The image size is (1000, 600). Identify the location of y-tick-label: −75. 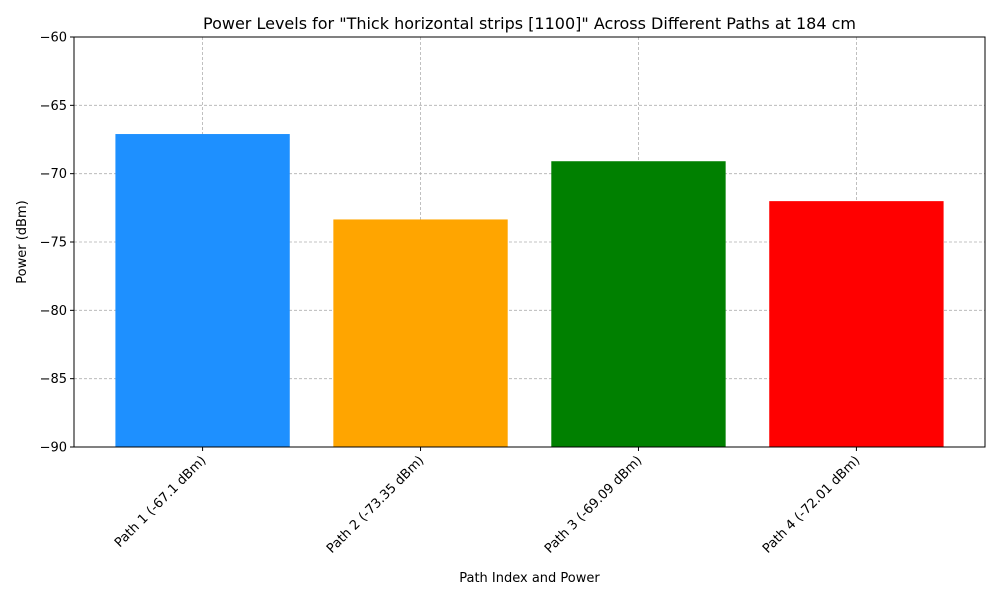
(53, 243).